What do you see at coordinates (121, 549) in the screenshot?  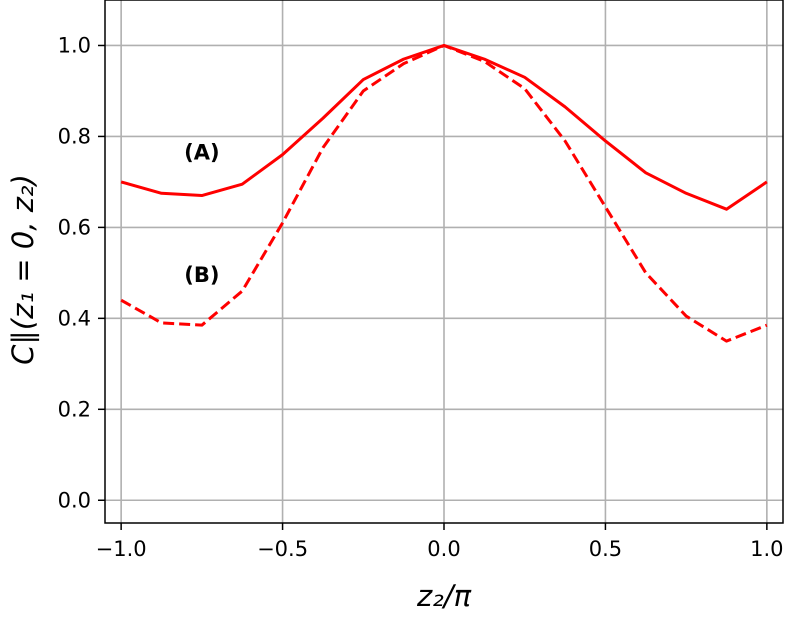 I see `x-tick-label: −1.0` at bounding box center [121, 549].